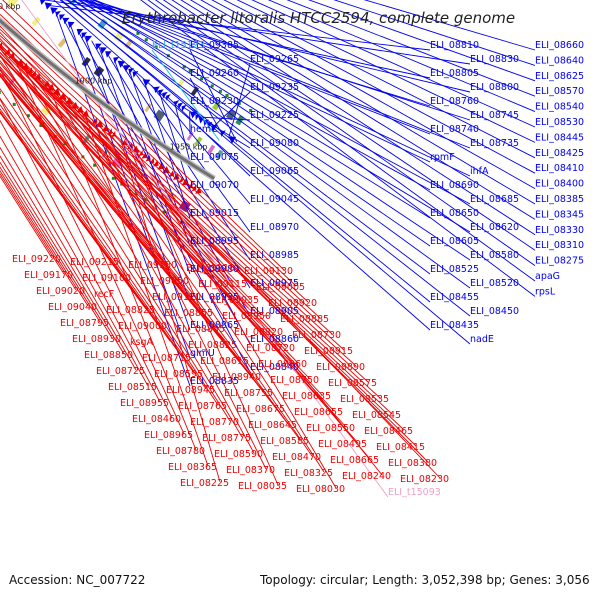  What do you see at coordinates (262, 486) in the screenshot?
I see `reverse-gene-label: ELI_08035` at bounding box center [262, 486].